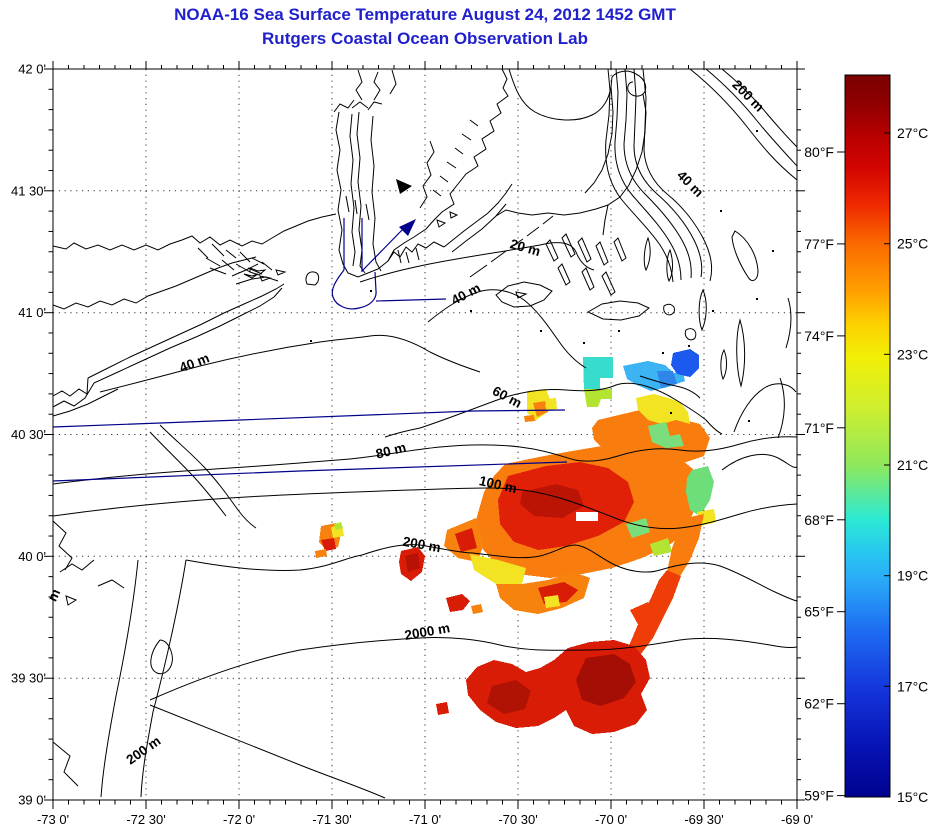 This screenshot has width=936, height=840. Describe the element at coordinates (425, 508) in the screenshot. I see `contour-100m` at that location.